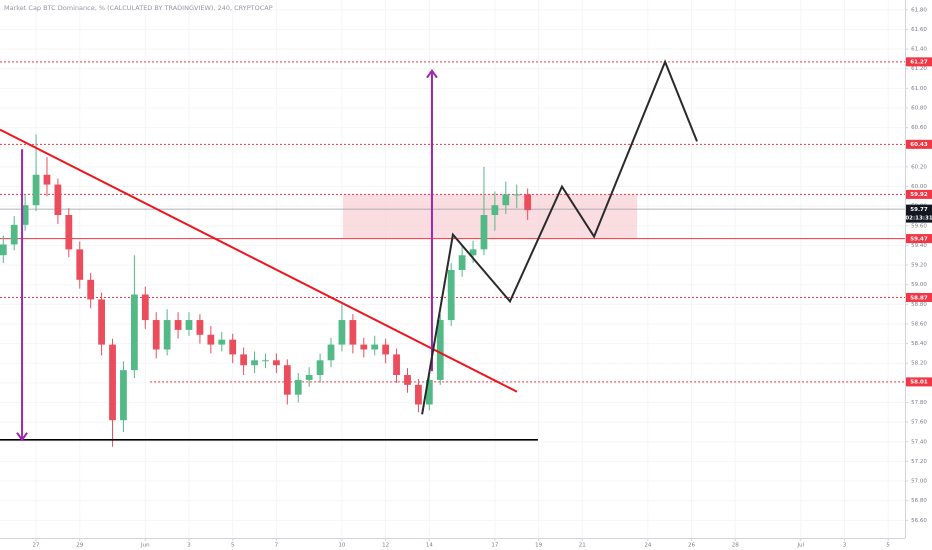 The width and height of the screenshot is (932, 550). Describe the element at coordinates (919, 30) in the screenshot. I see `y-tick-label: 61.60` at that location.